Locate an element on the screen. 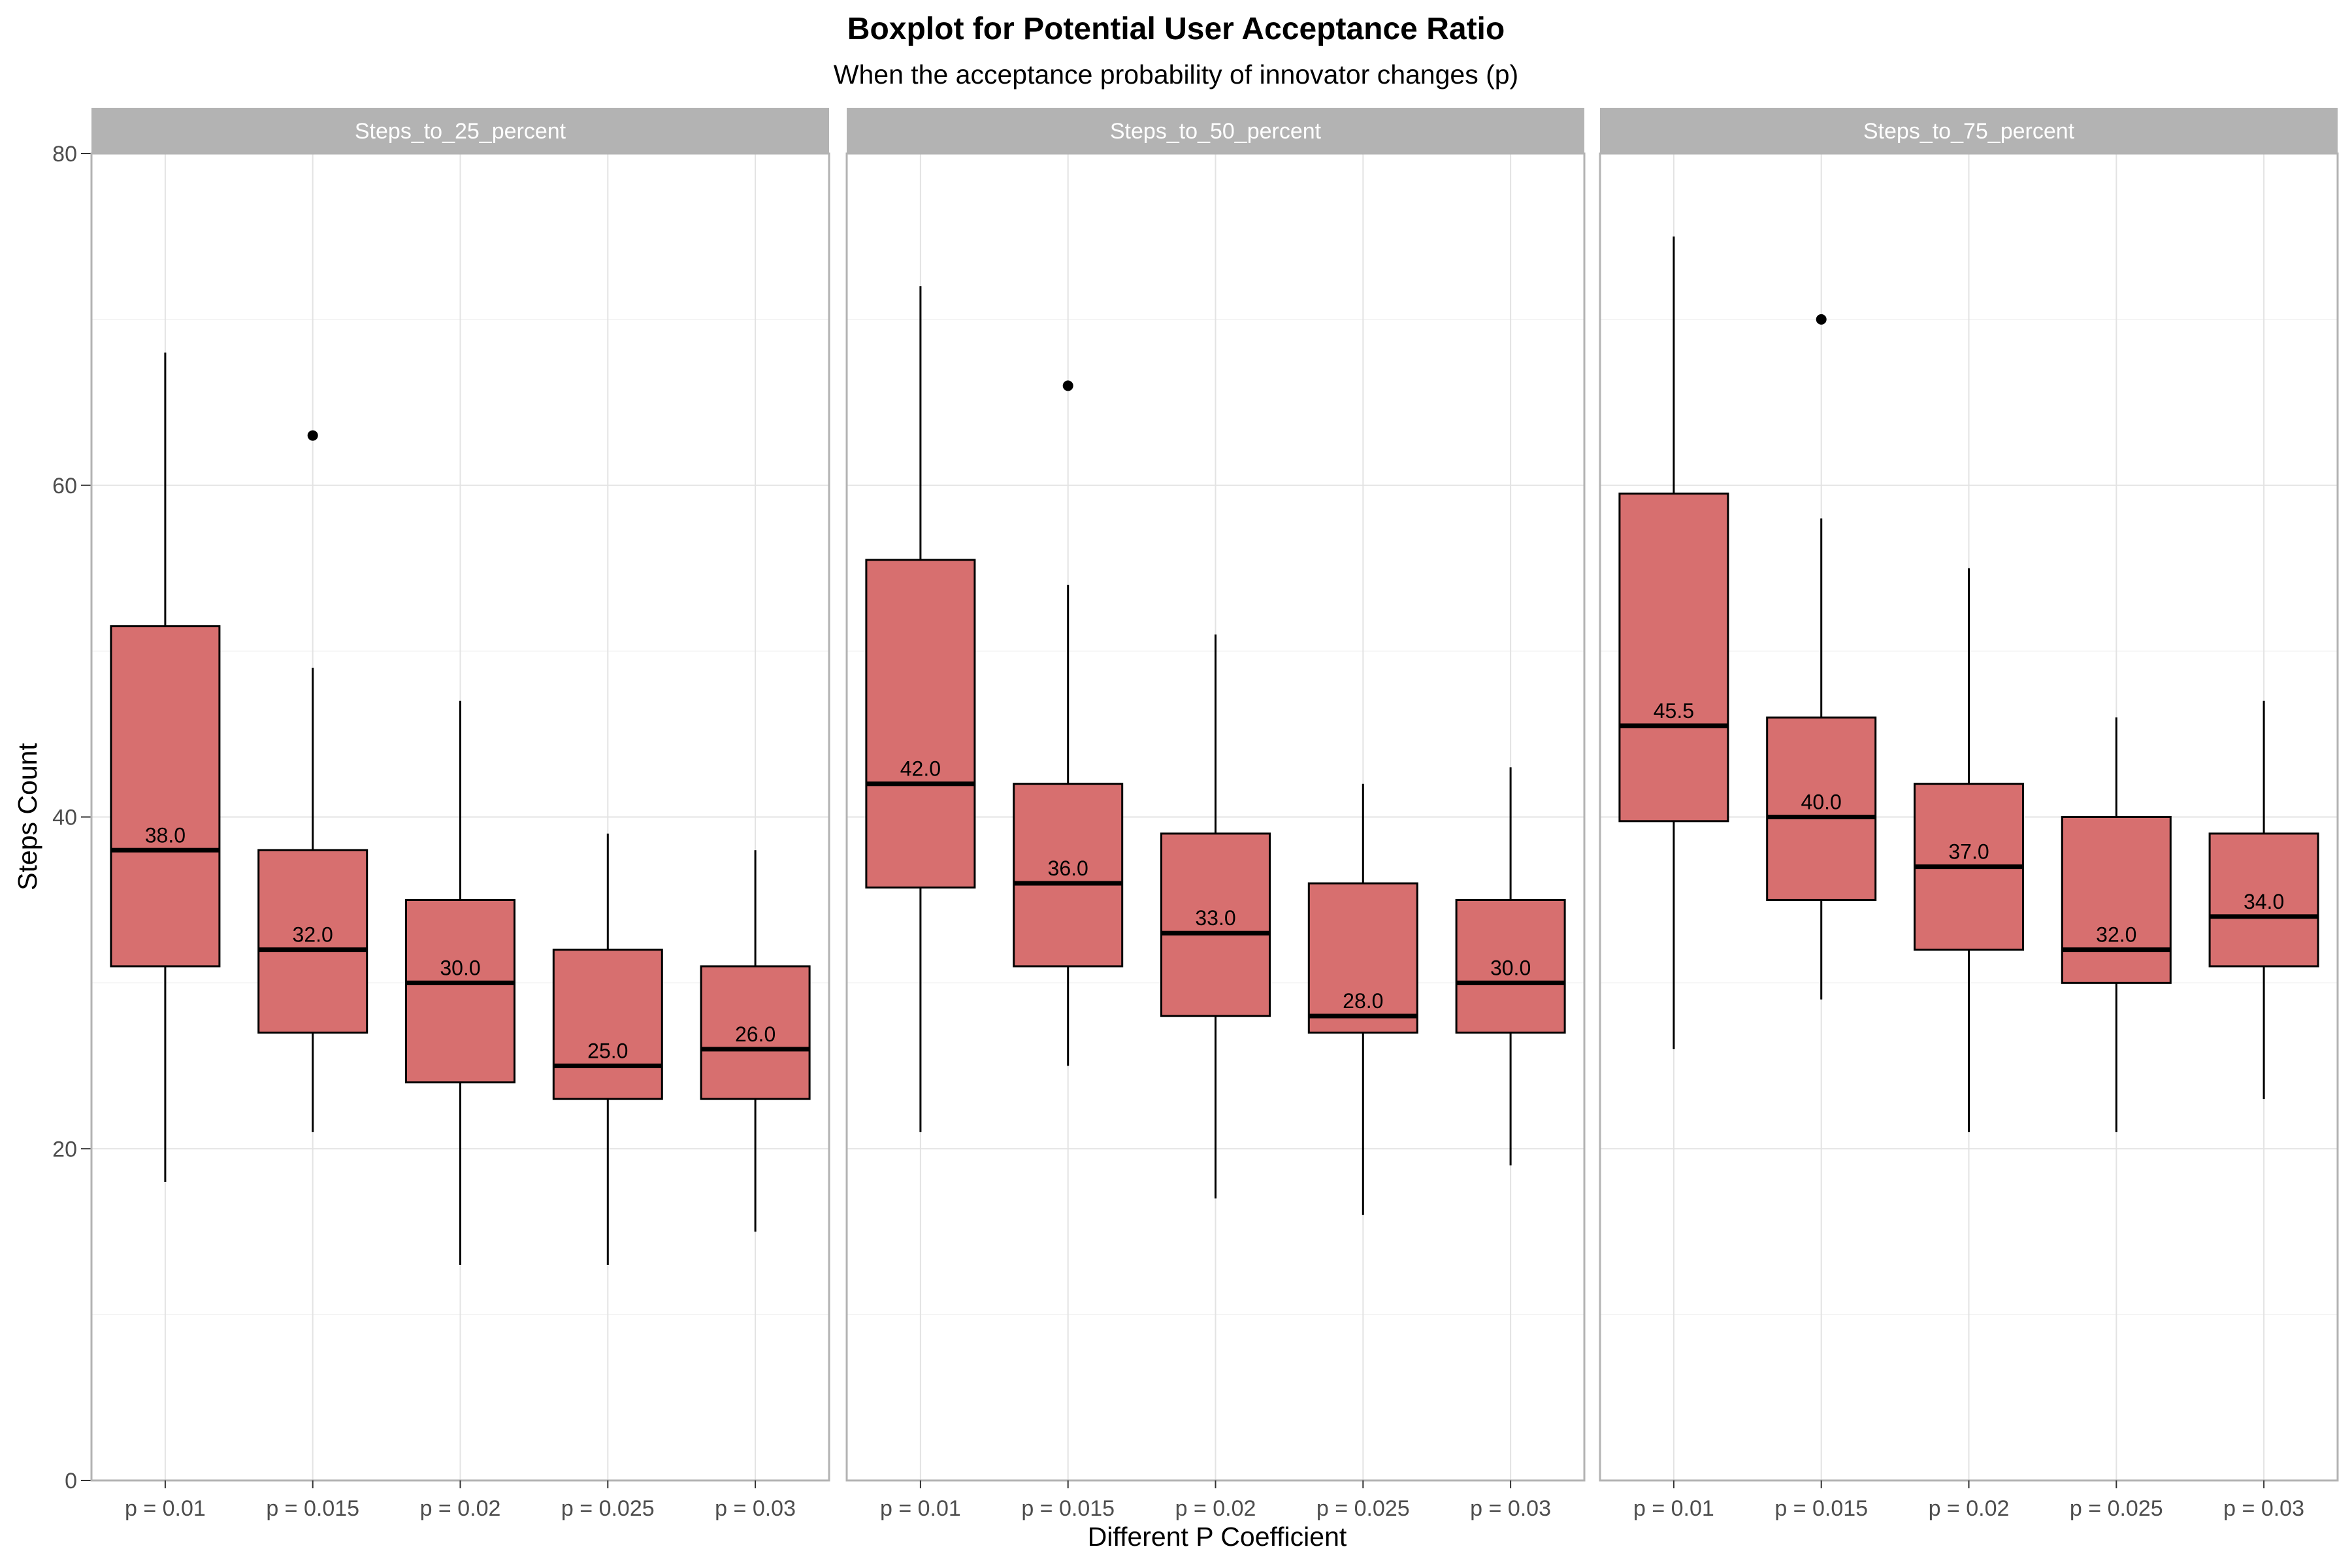  y-tick-label: 0 is located at coordinates (71, 1481).